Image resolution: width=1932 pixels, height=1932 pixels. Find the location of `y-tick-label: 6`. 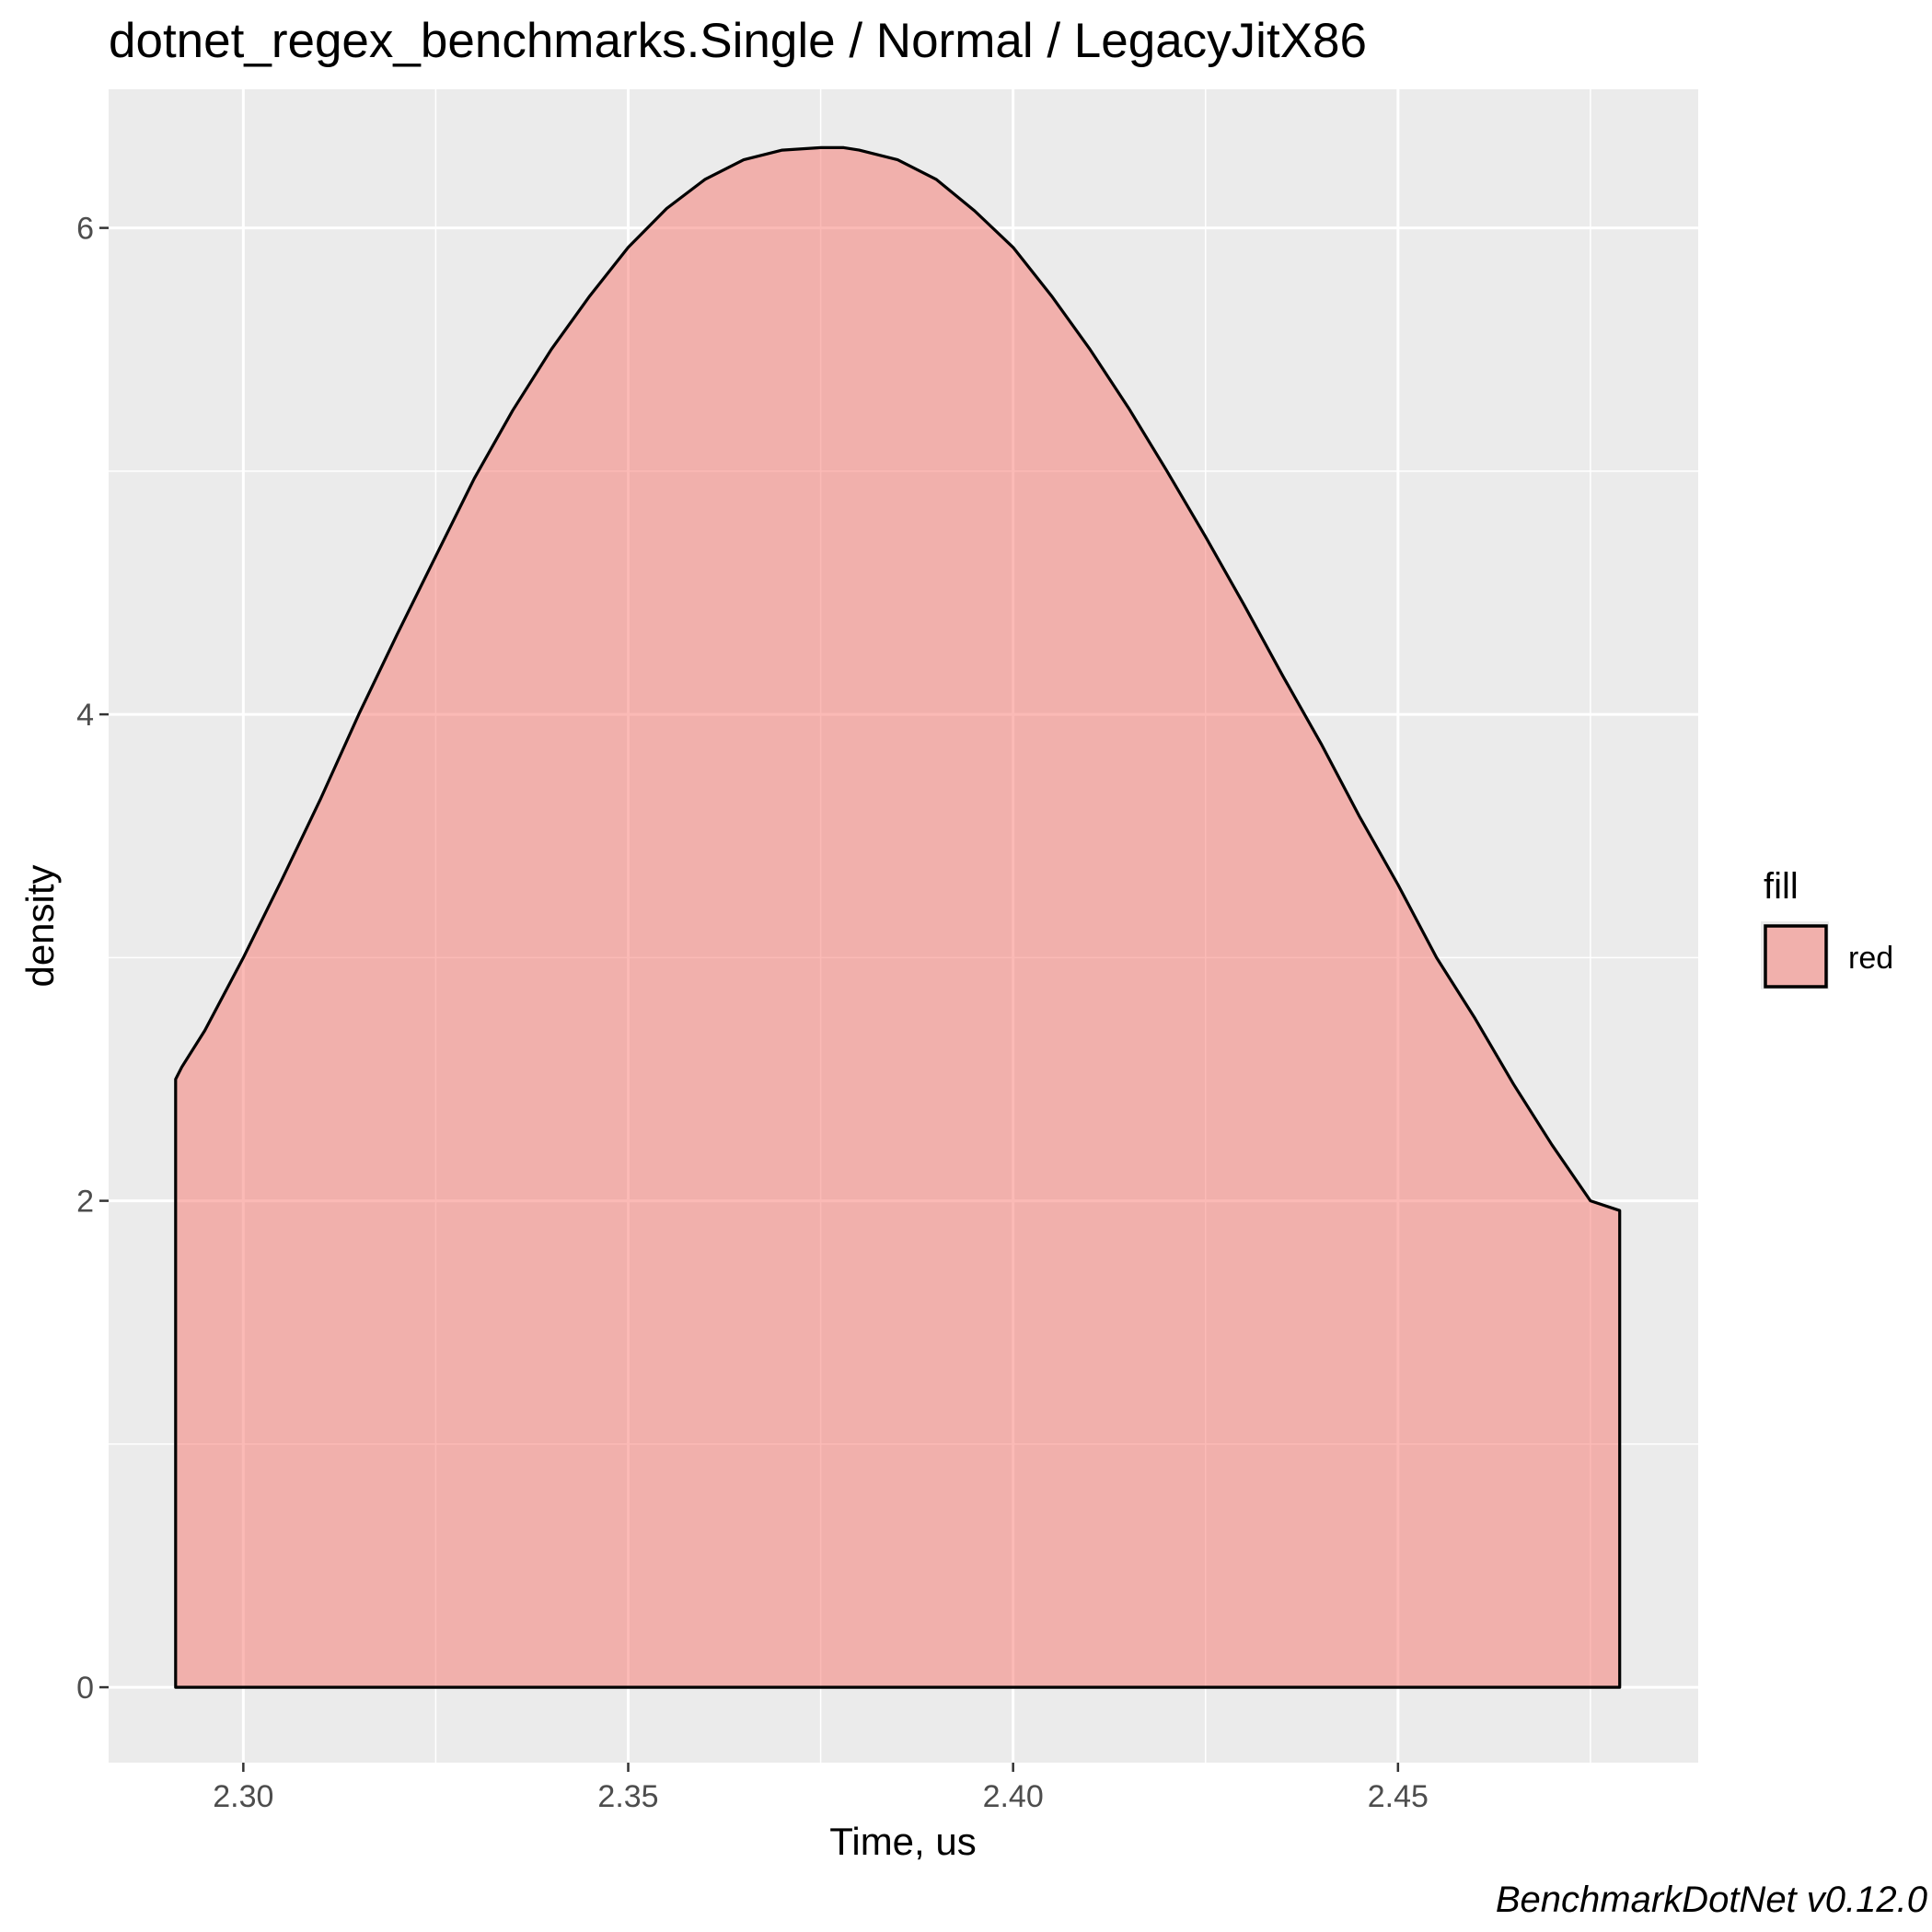

y-tick-label: 6 is located at coordinates (85, 230).